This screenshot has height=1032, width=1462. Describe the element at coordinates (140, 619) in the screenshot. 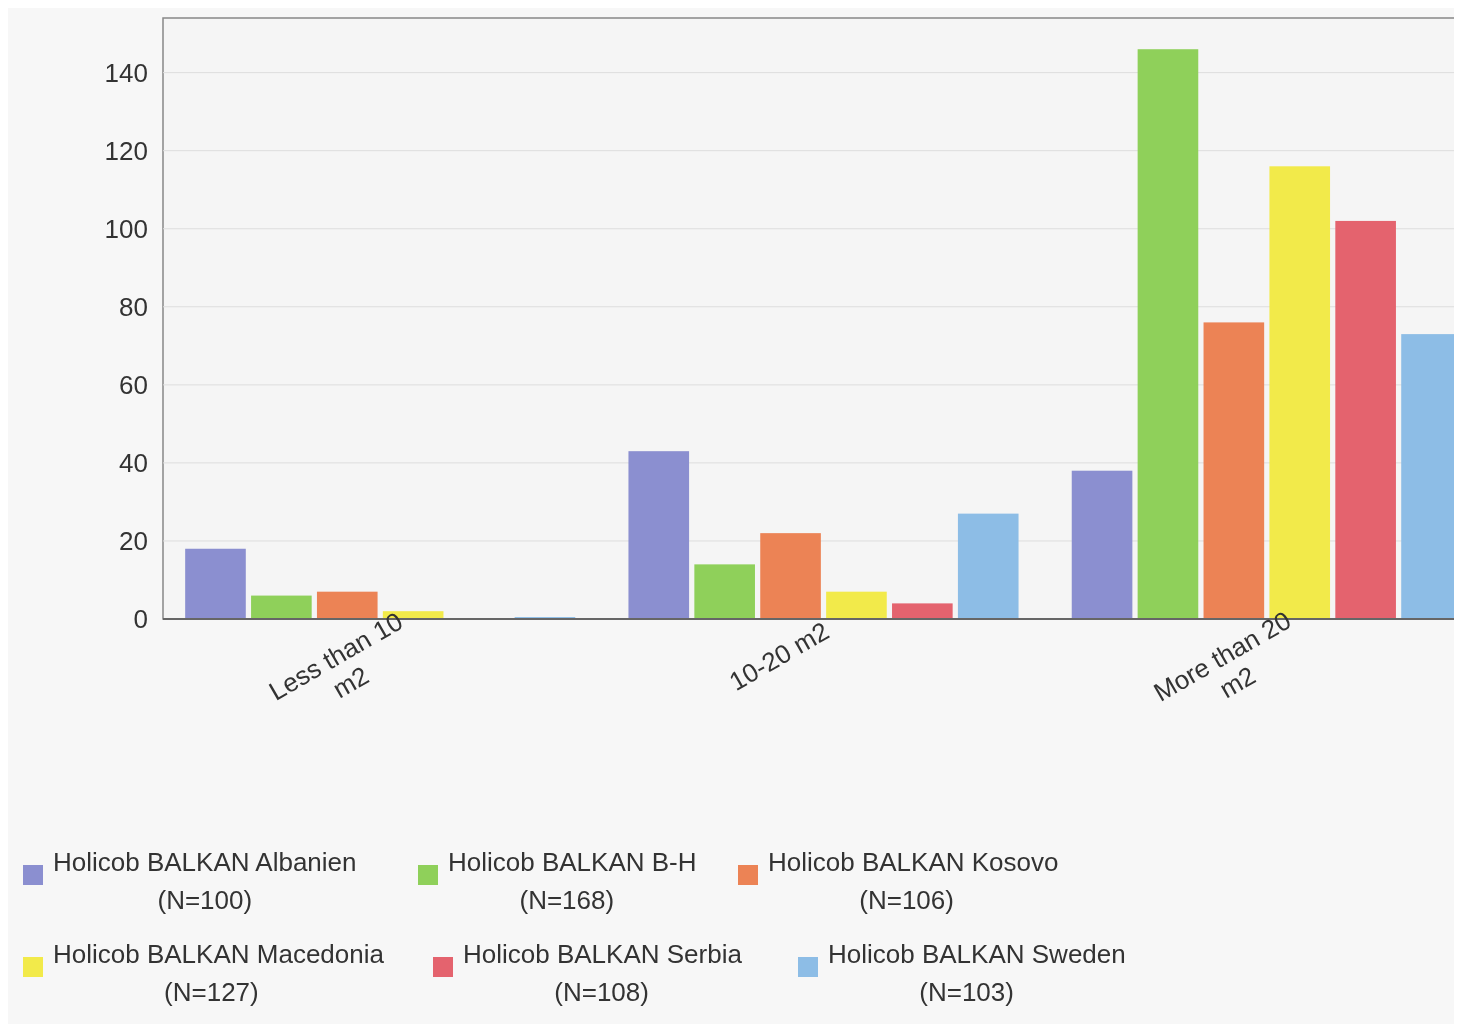

I see `y-tick-label: 0` at that location.